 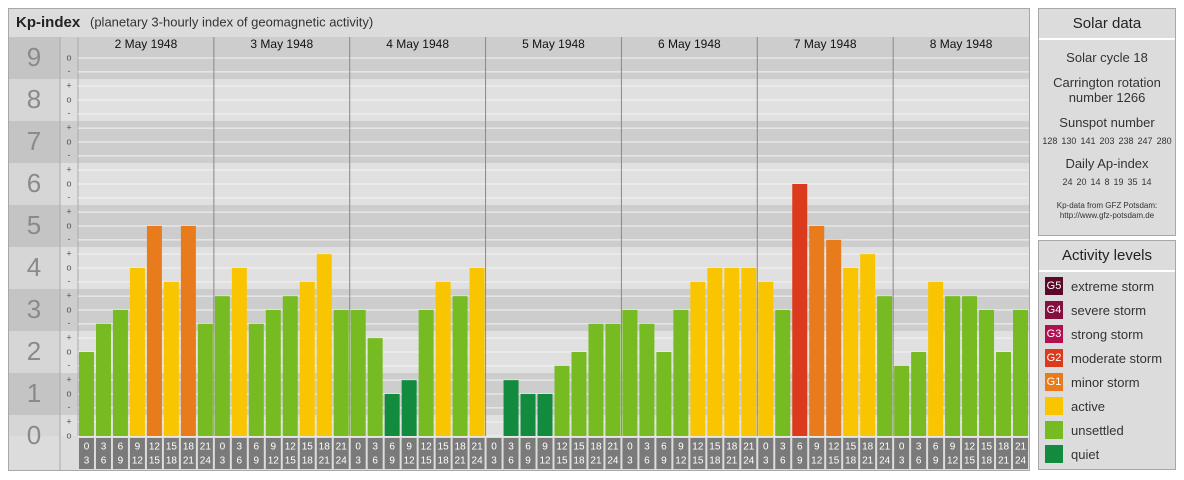 What do you see at coordinates (1110, 310) in the screenshot?
I see `legend-item: G4 severe storm` at bounding box center [1110, 310].